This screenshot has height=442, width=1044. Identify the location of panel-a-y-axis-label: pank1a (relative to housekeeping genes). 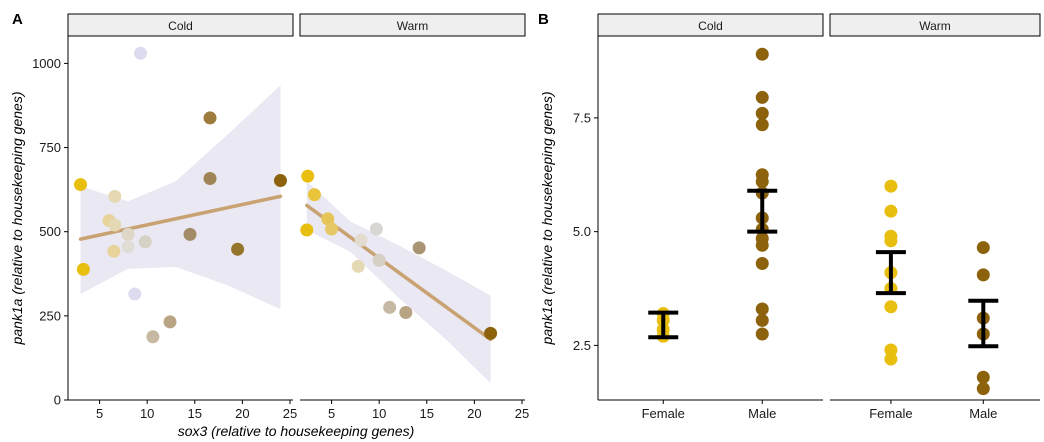
(17, 219).